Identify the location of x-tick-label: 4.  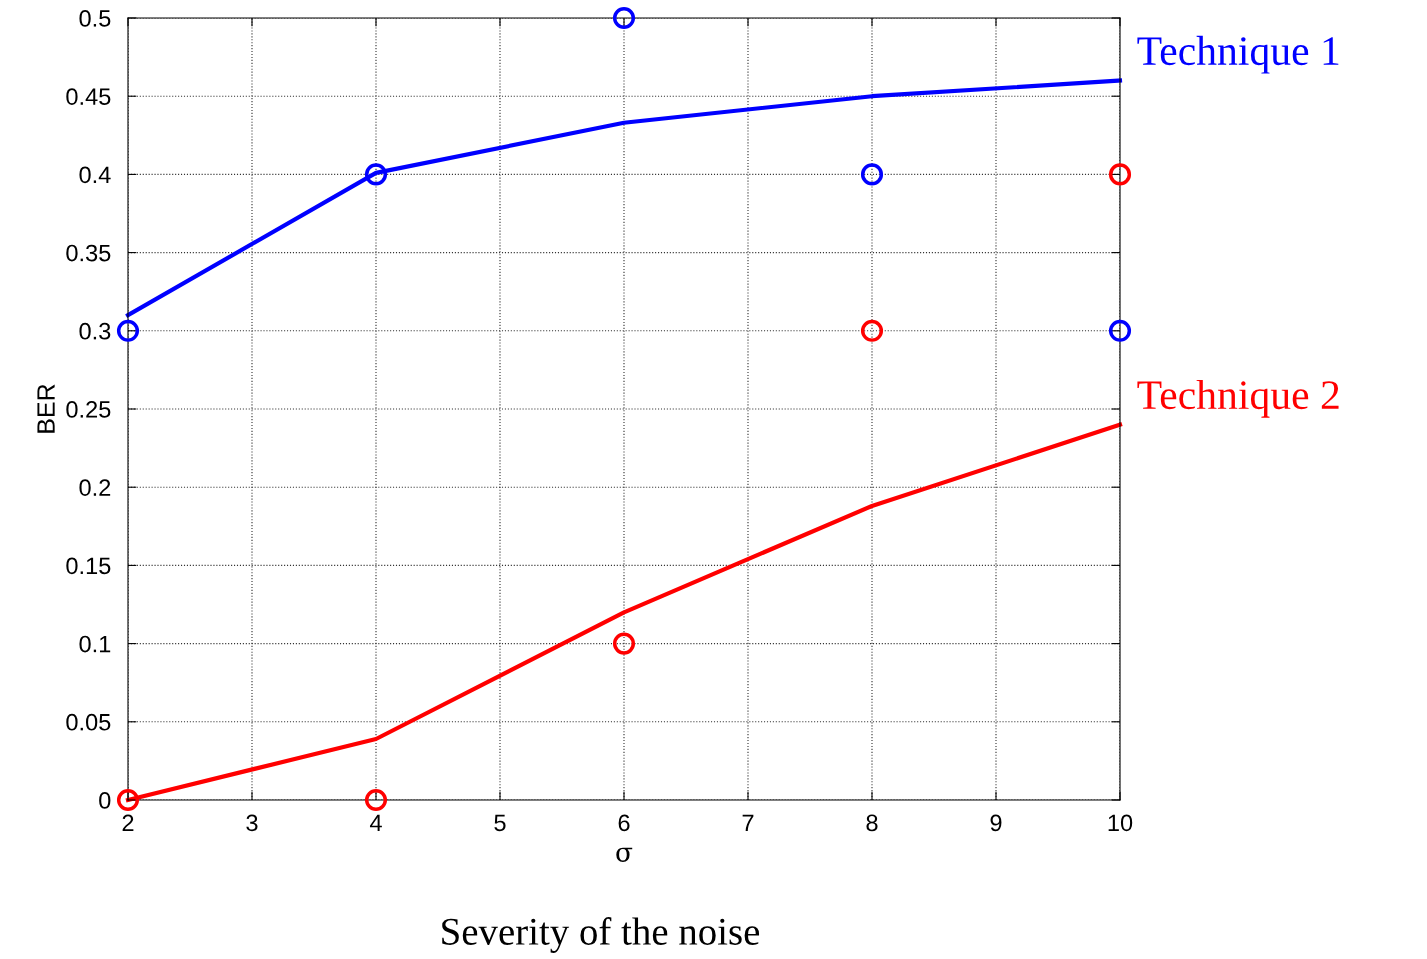
(375, 822).